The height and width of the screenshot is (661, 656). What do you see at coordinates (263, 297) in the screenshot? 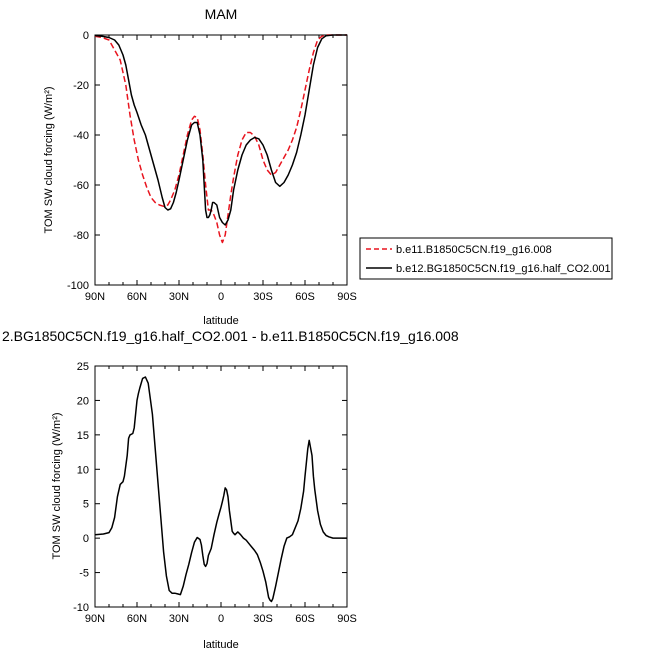
I see `top-x-tick-label: 30S` at bounding box center [263, 297].